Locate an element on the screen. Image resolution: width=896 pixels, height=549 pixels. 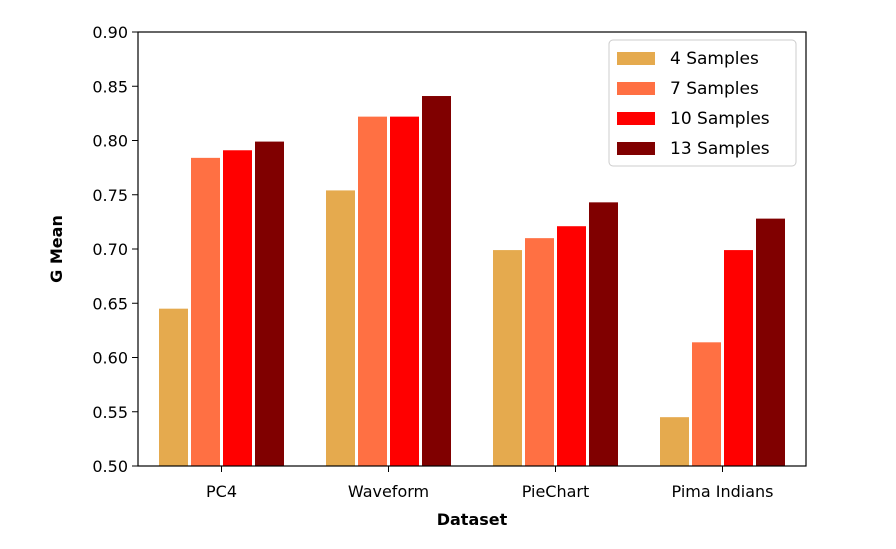
x-tick-label: Waveform is located at coordinates (388, 491).